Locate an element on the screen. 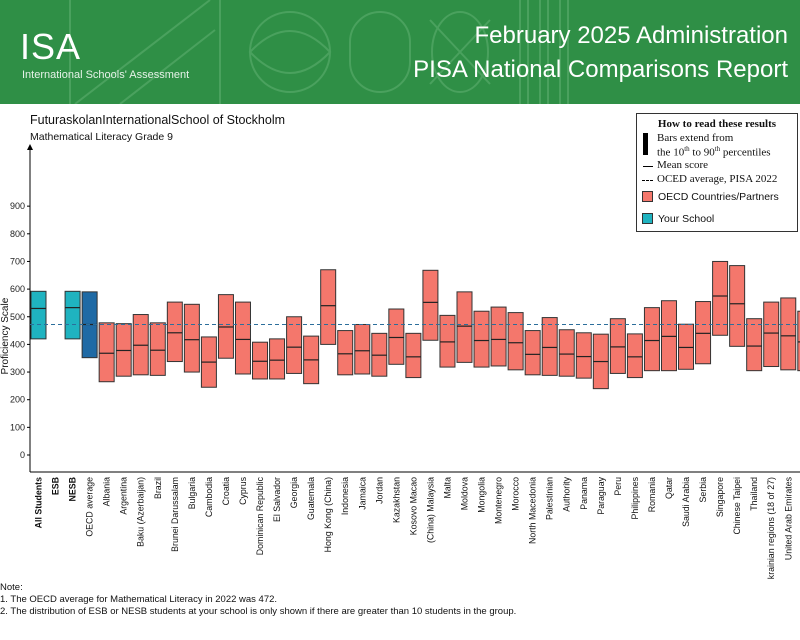 This screenshot has height=640, width=800. bar-moldova is located at coordinates (464, 327).